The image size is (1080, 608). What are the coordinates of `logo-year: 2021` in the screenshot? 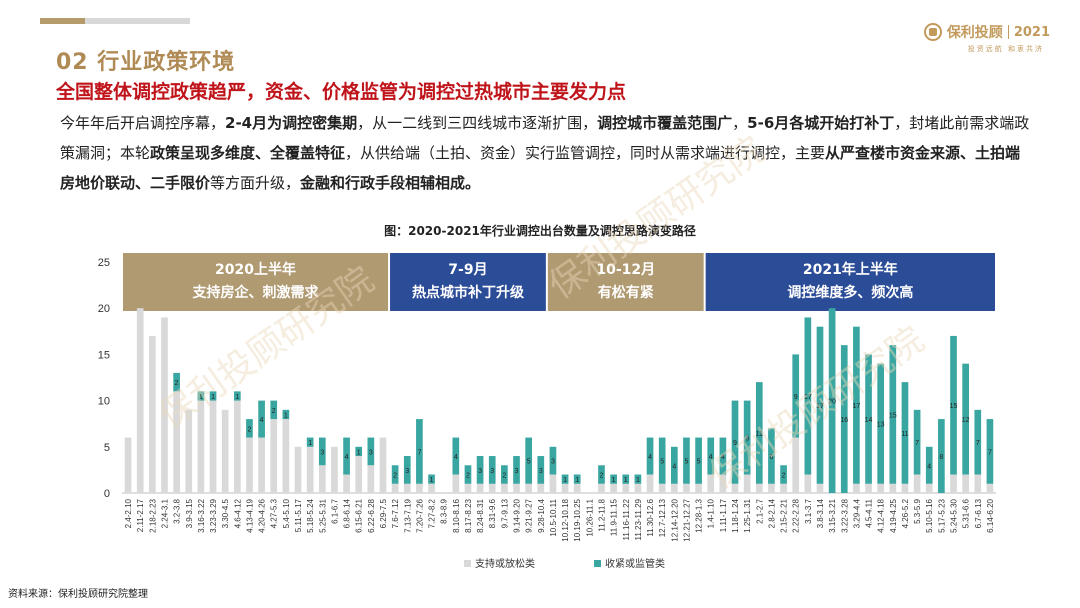 It's located at (1031, 32).